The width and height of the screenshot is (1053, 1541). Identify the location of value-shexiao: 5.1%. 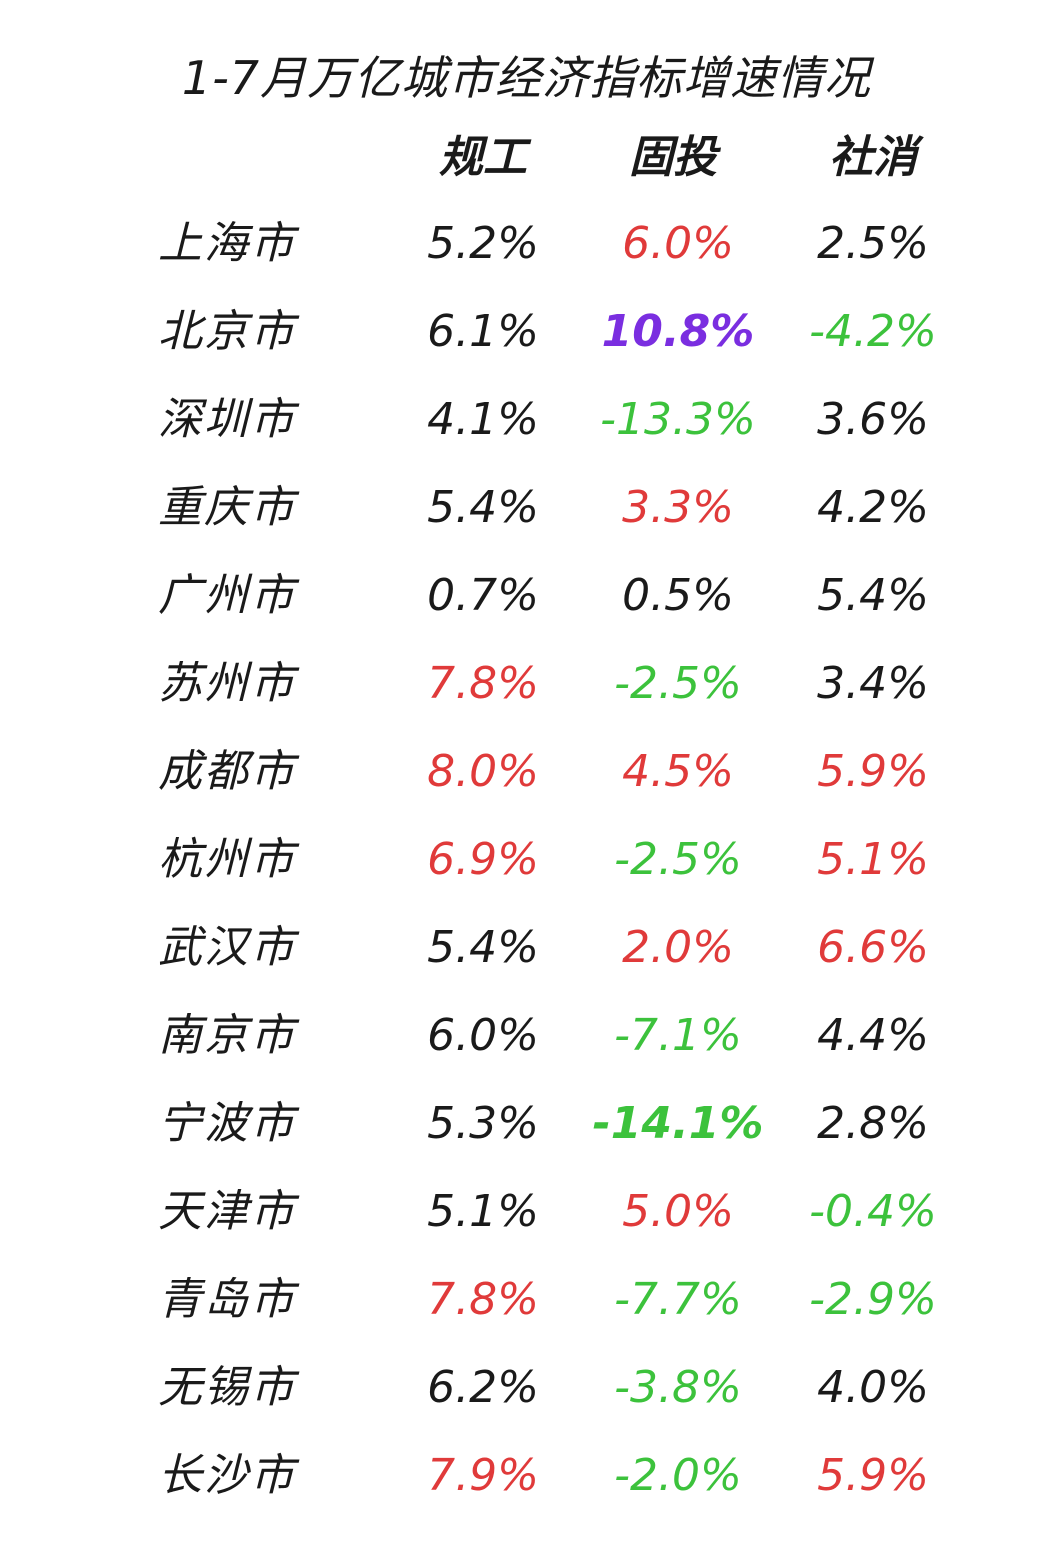
(873, 859).